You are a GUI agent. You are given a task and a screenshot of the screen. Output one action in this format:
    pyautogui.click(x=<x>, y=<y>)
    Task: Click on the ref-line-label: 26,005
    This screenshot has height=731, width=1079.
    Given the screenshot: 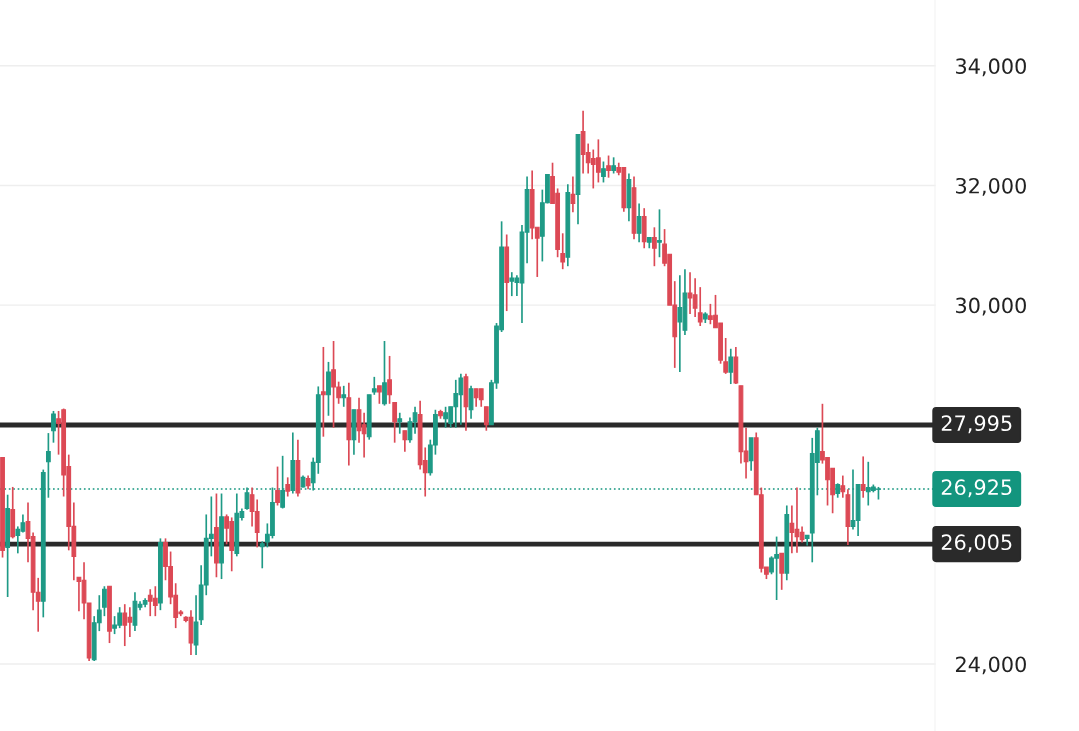 What is the action you would take?
    pyautogui.click(x=976, y=543)
    